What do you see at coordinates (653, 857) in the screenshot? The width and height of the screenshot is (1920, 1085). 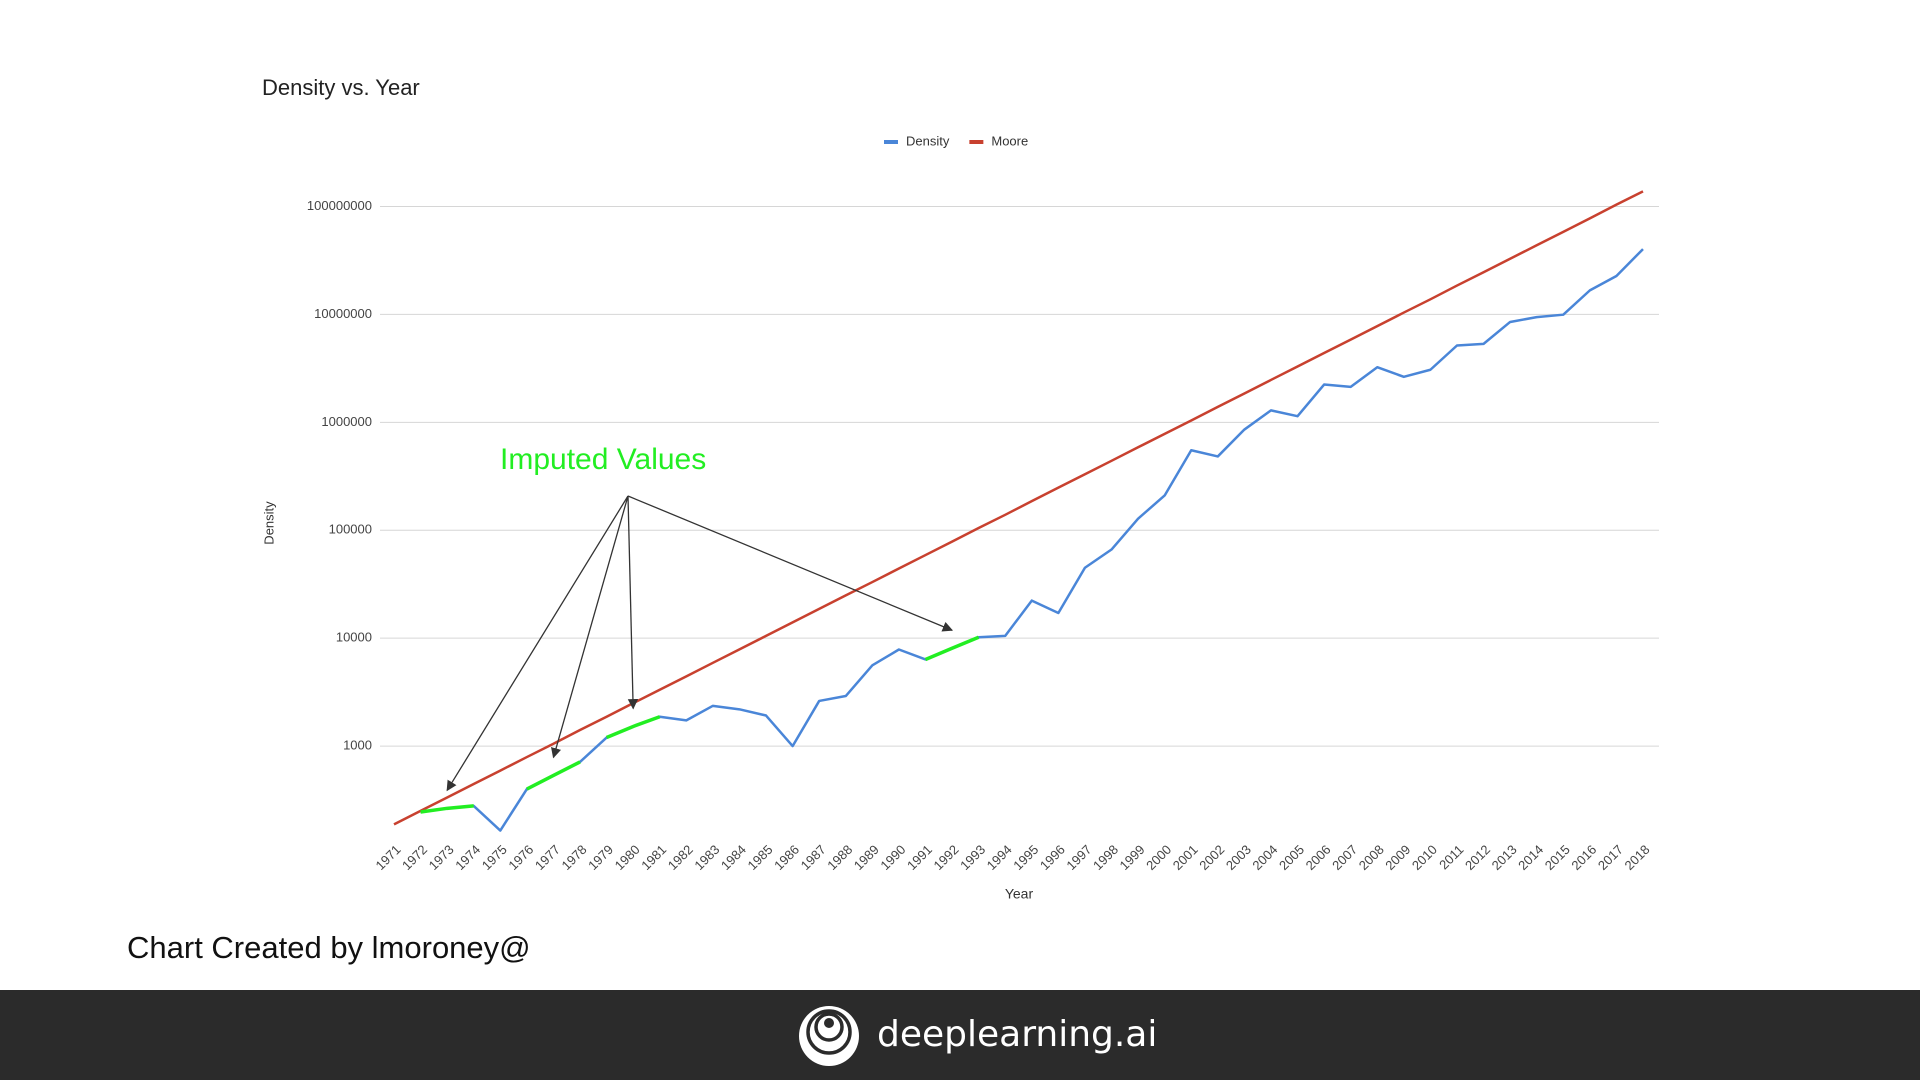 I see `x-tick-label: 1981` at bounding box center [653, 857].